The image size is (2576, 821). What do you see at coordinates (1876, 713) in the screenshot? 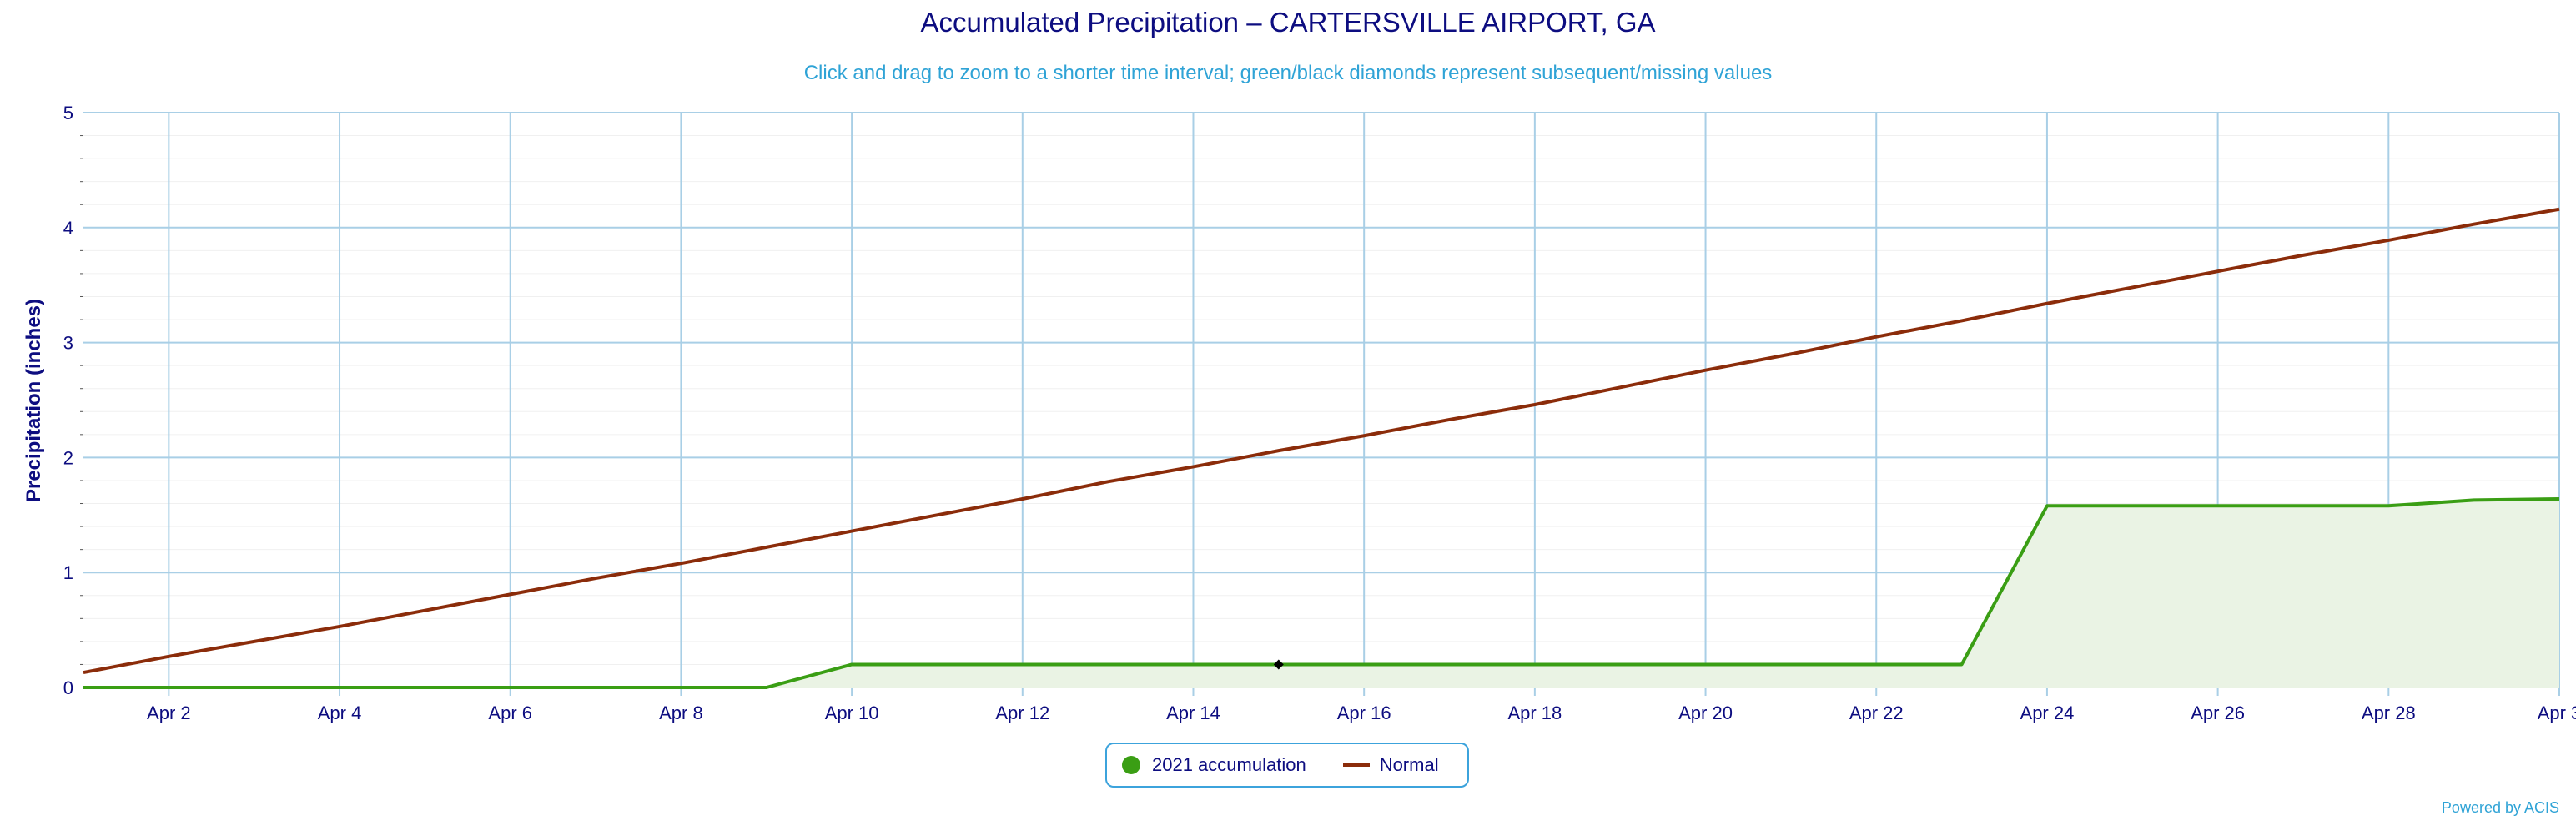
I see `x-tick-label: Apr 22` at bounding box center [1876, 713].